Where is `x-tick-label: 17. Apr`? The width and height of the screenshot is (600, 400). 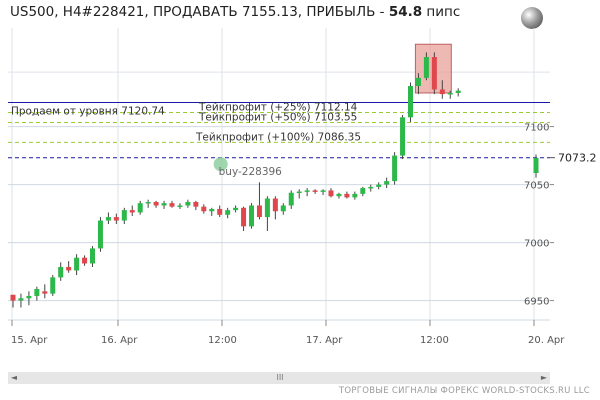 x-tick-label: 17. Apr is located at coordinates (324, 340).